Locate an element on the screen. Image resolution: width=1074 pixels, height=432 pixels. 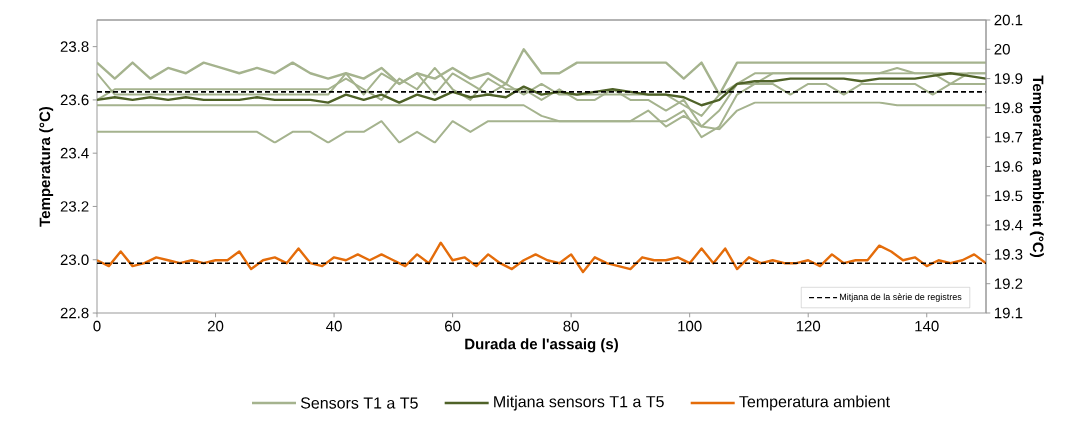
y-axis-title: Temperatura (°C) is located at coordinates (46, 166).